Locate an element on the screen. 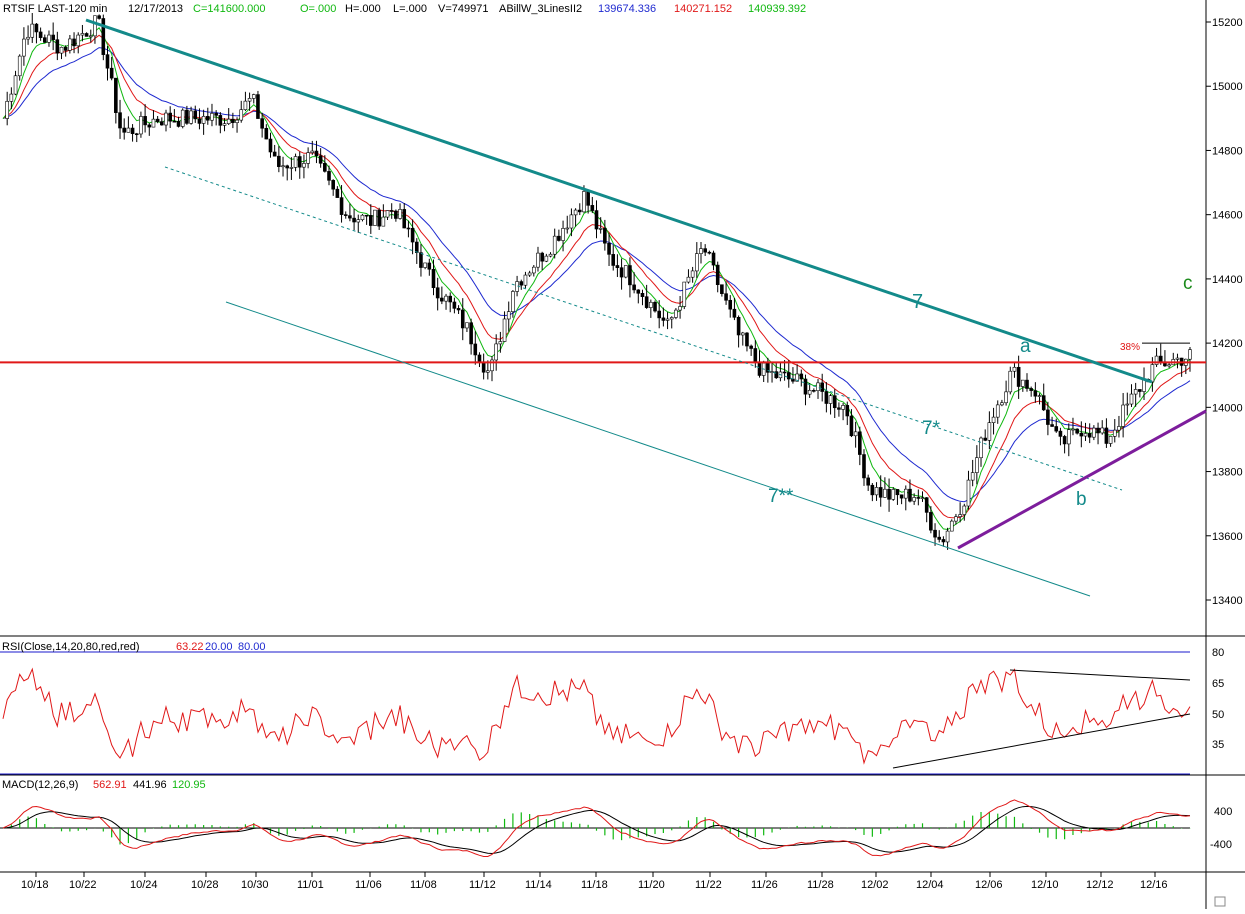 This screenshot has height=914, width=1245. price-tick-label: 14000 is located at coordinates (1227, 408).